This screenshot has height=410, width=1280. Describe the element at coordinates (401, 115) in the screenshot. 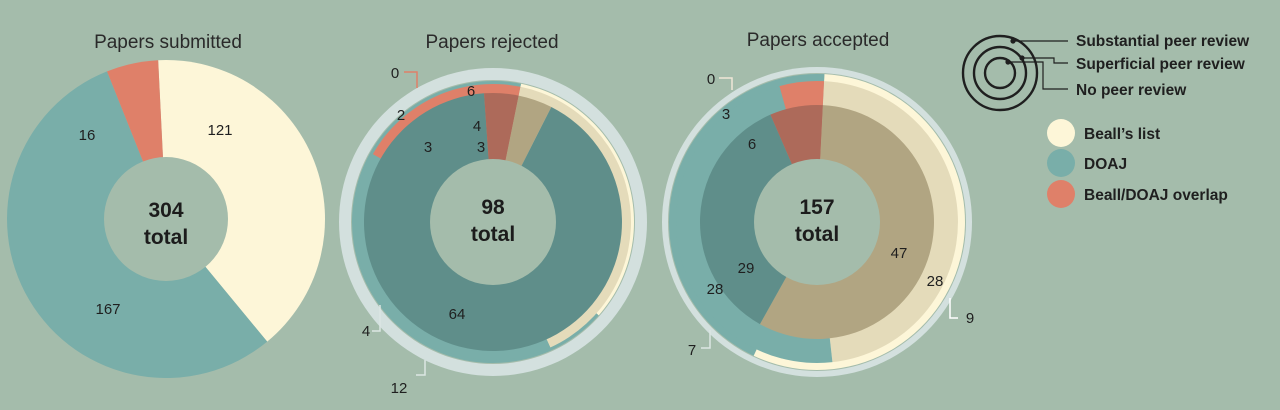

I see `label-rejected-superficial-overlap: 2` at that location.